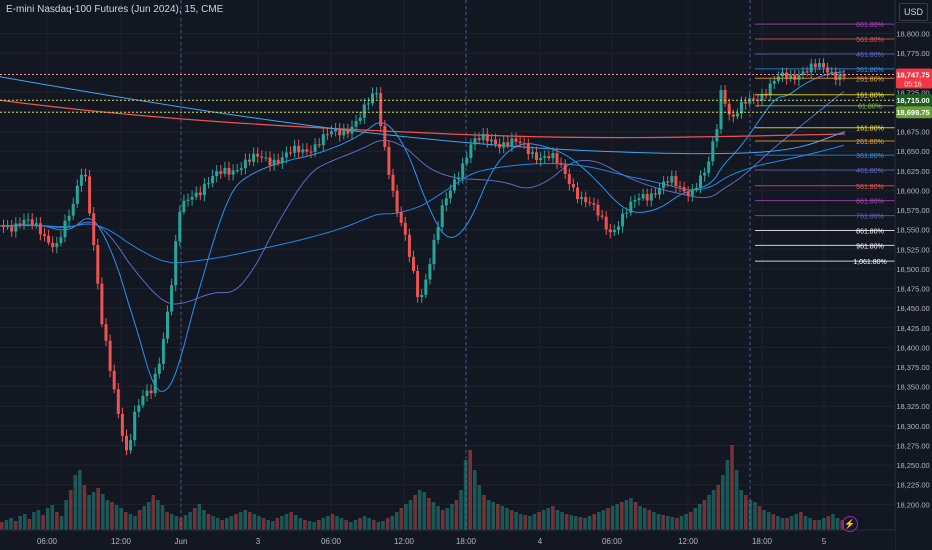  I want to click on price-tick-label: 18,600.00, so click(912, 190).